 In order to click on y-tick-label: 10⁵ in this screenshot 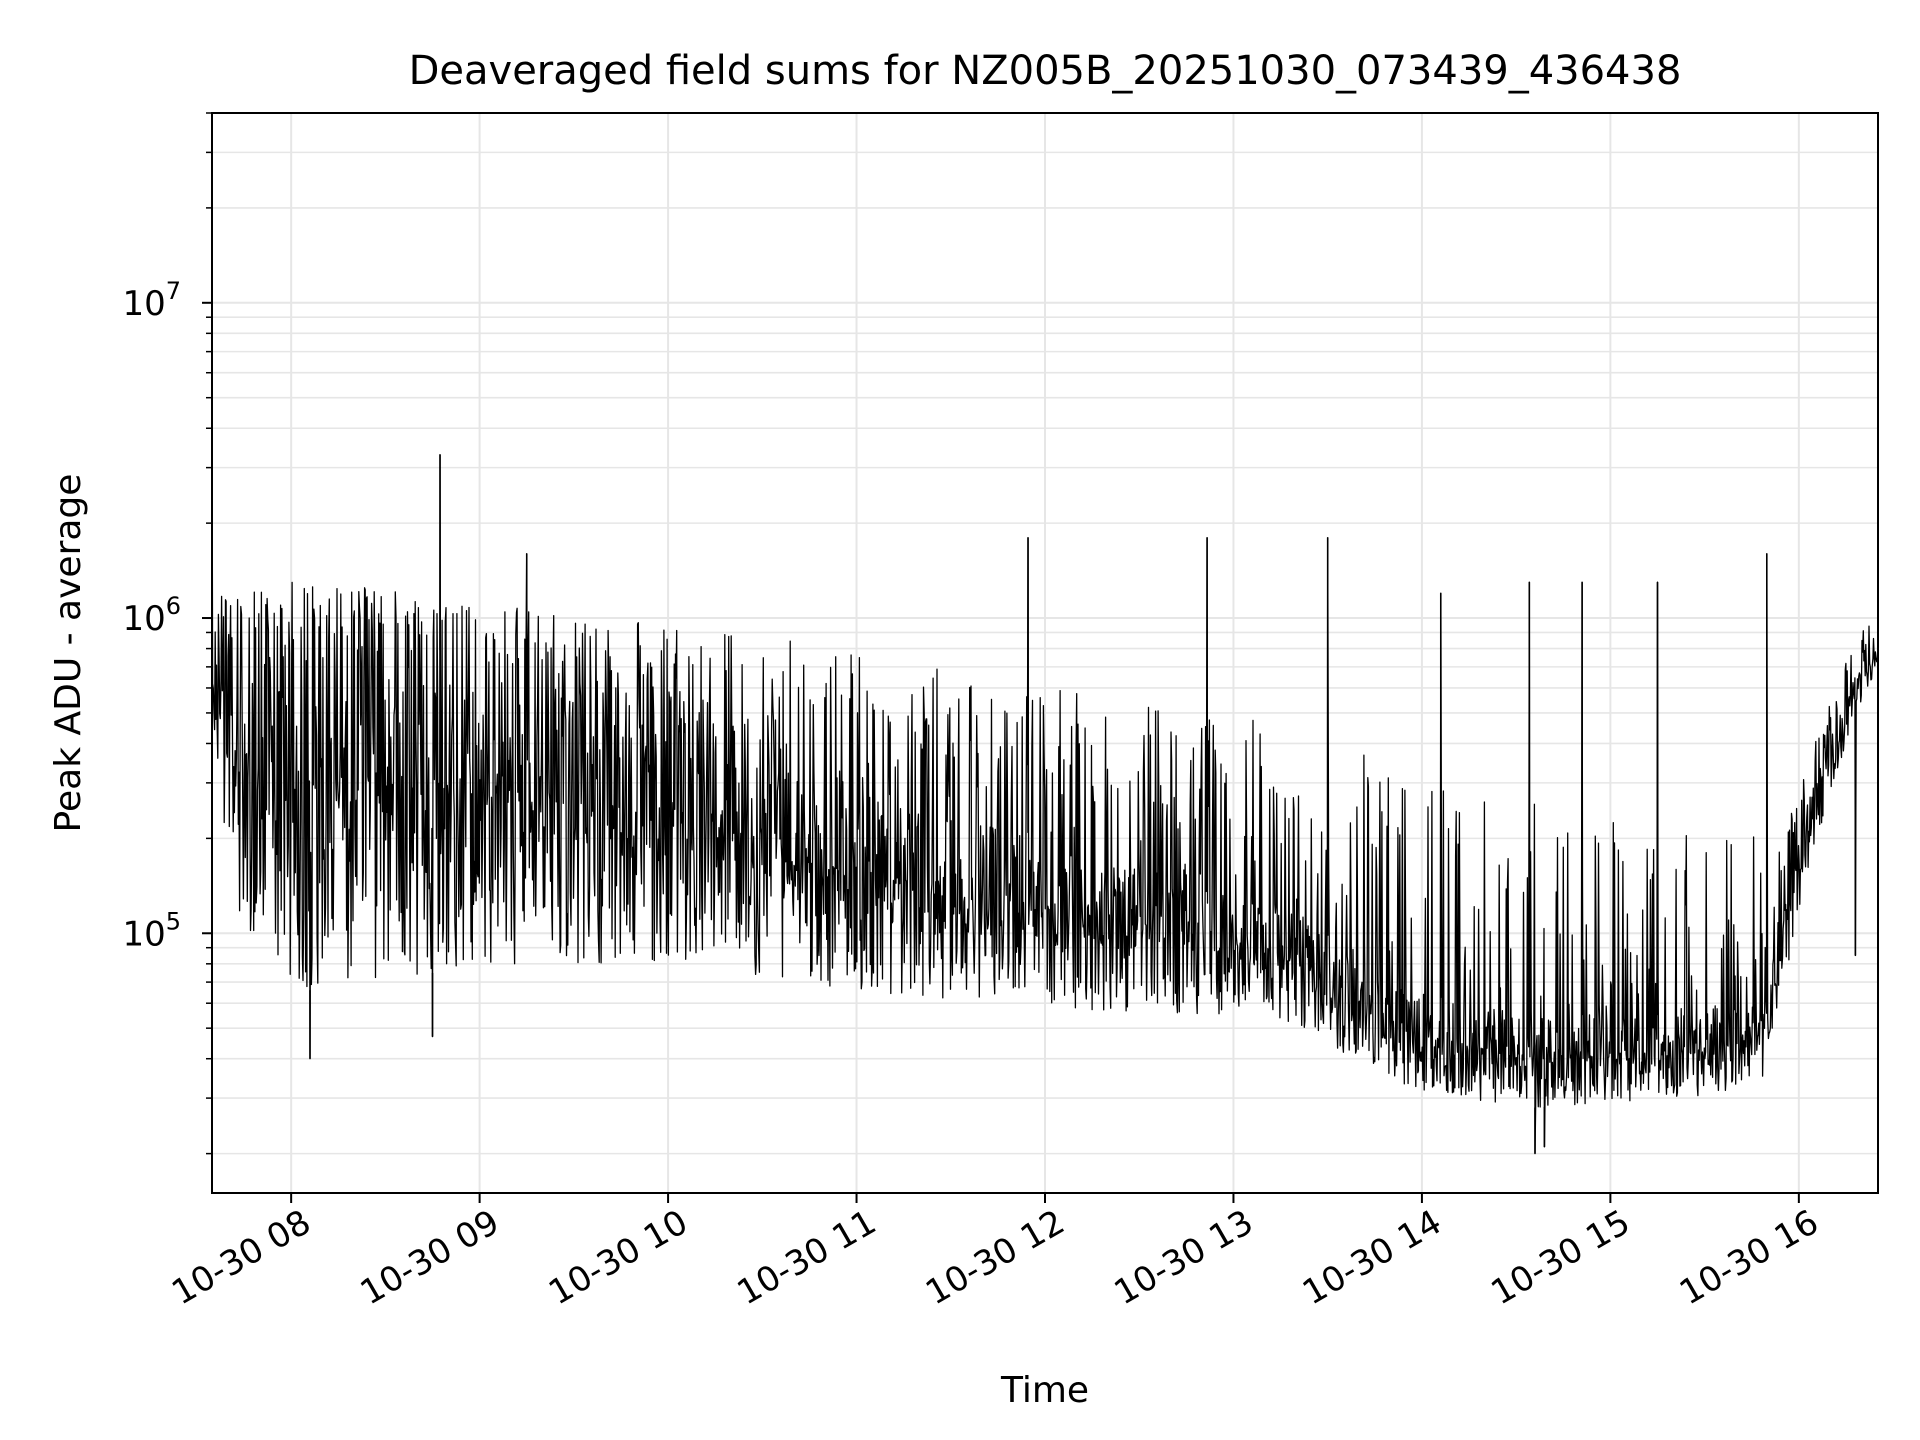, I will do `click(151, 930)`.